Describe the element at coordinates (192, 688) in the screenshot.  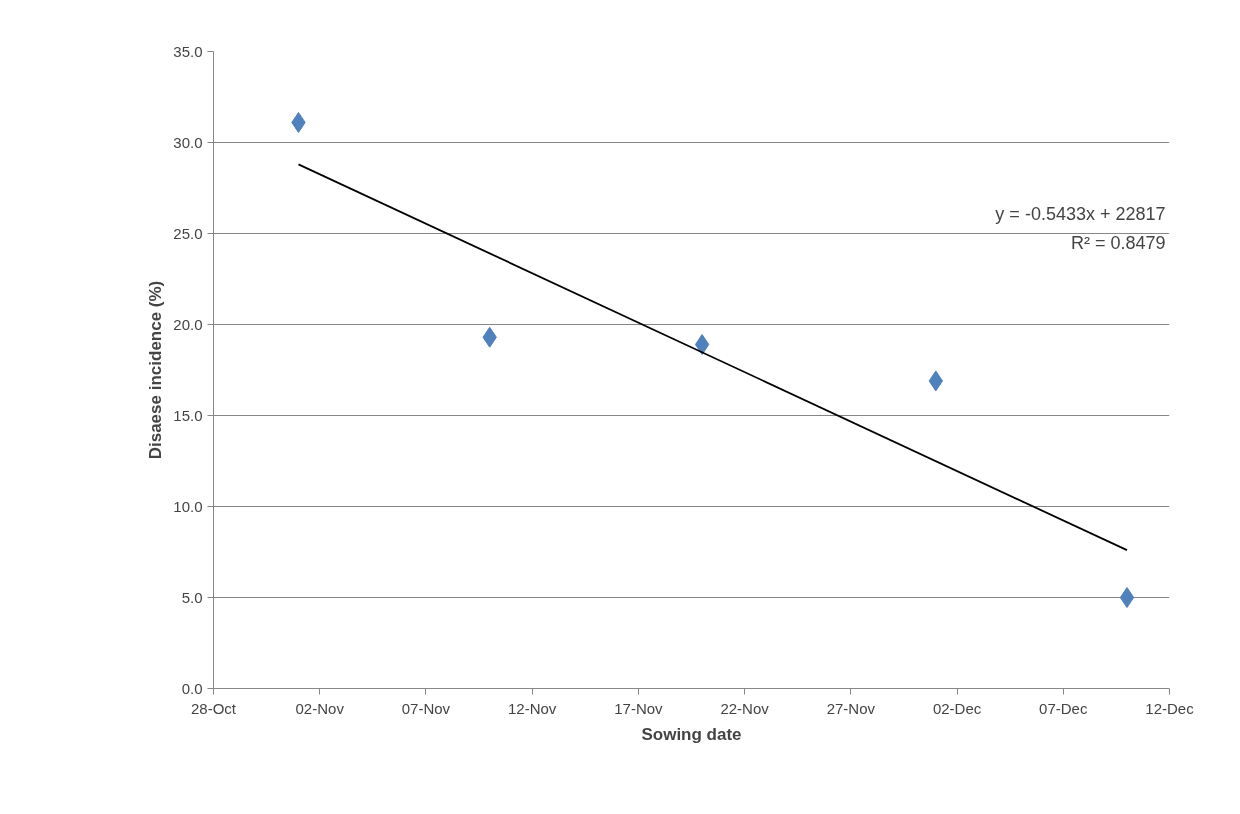
I see `y-tick-label: 0.0` at that location.